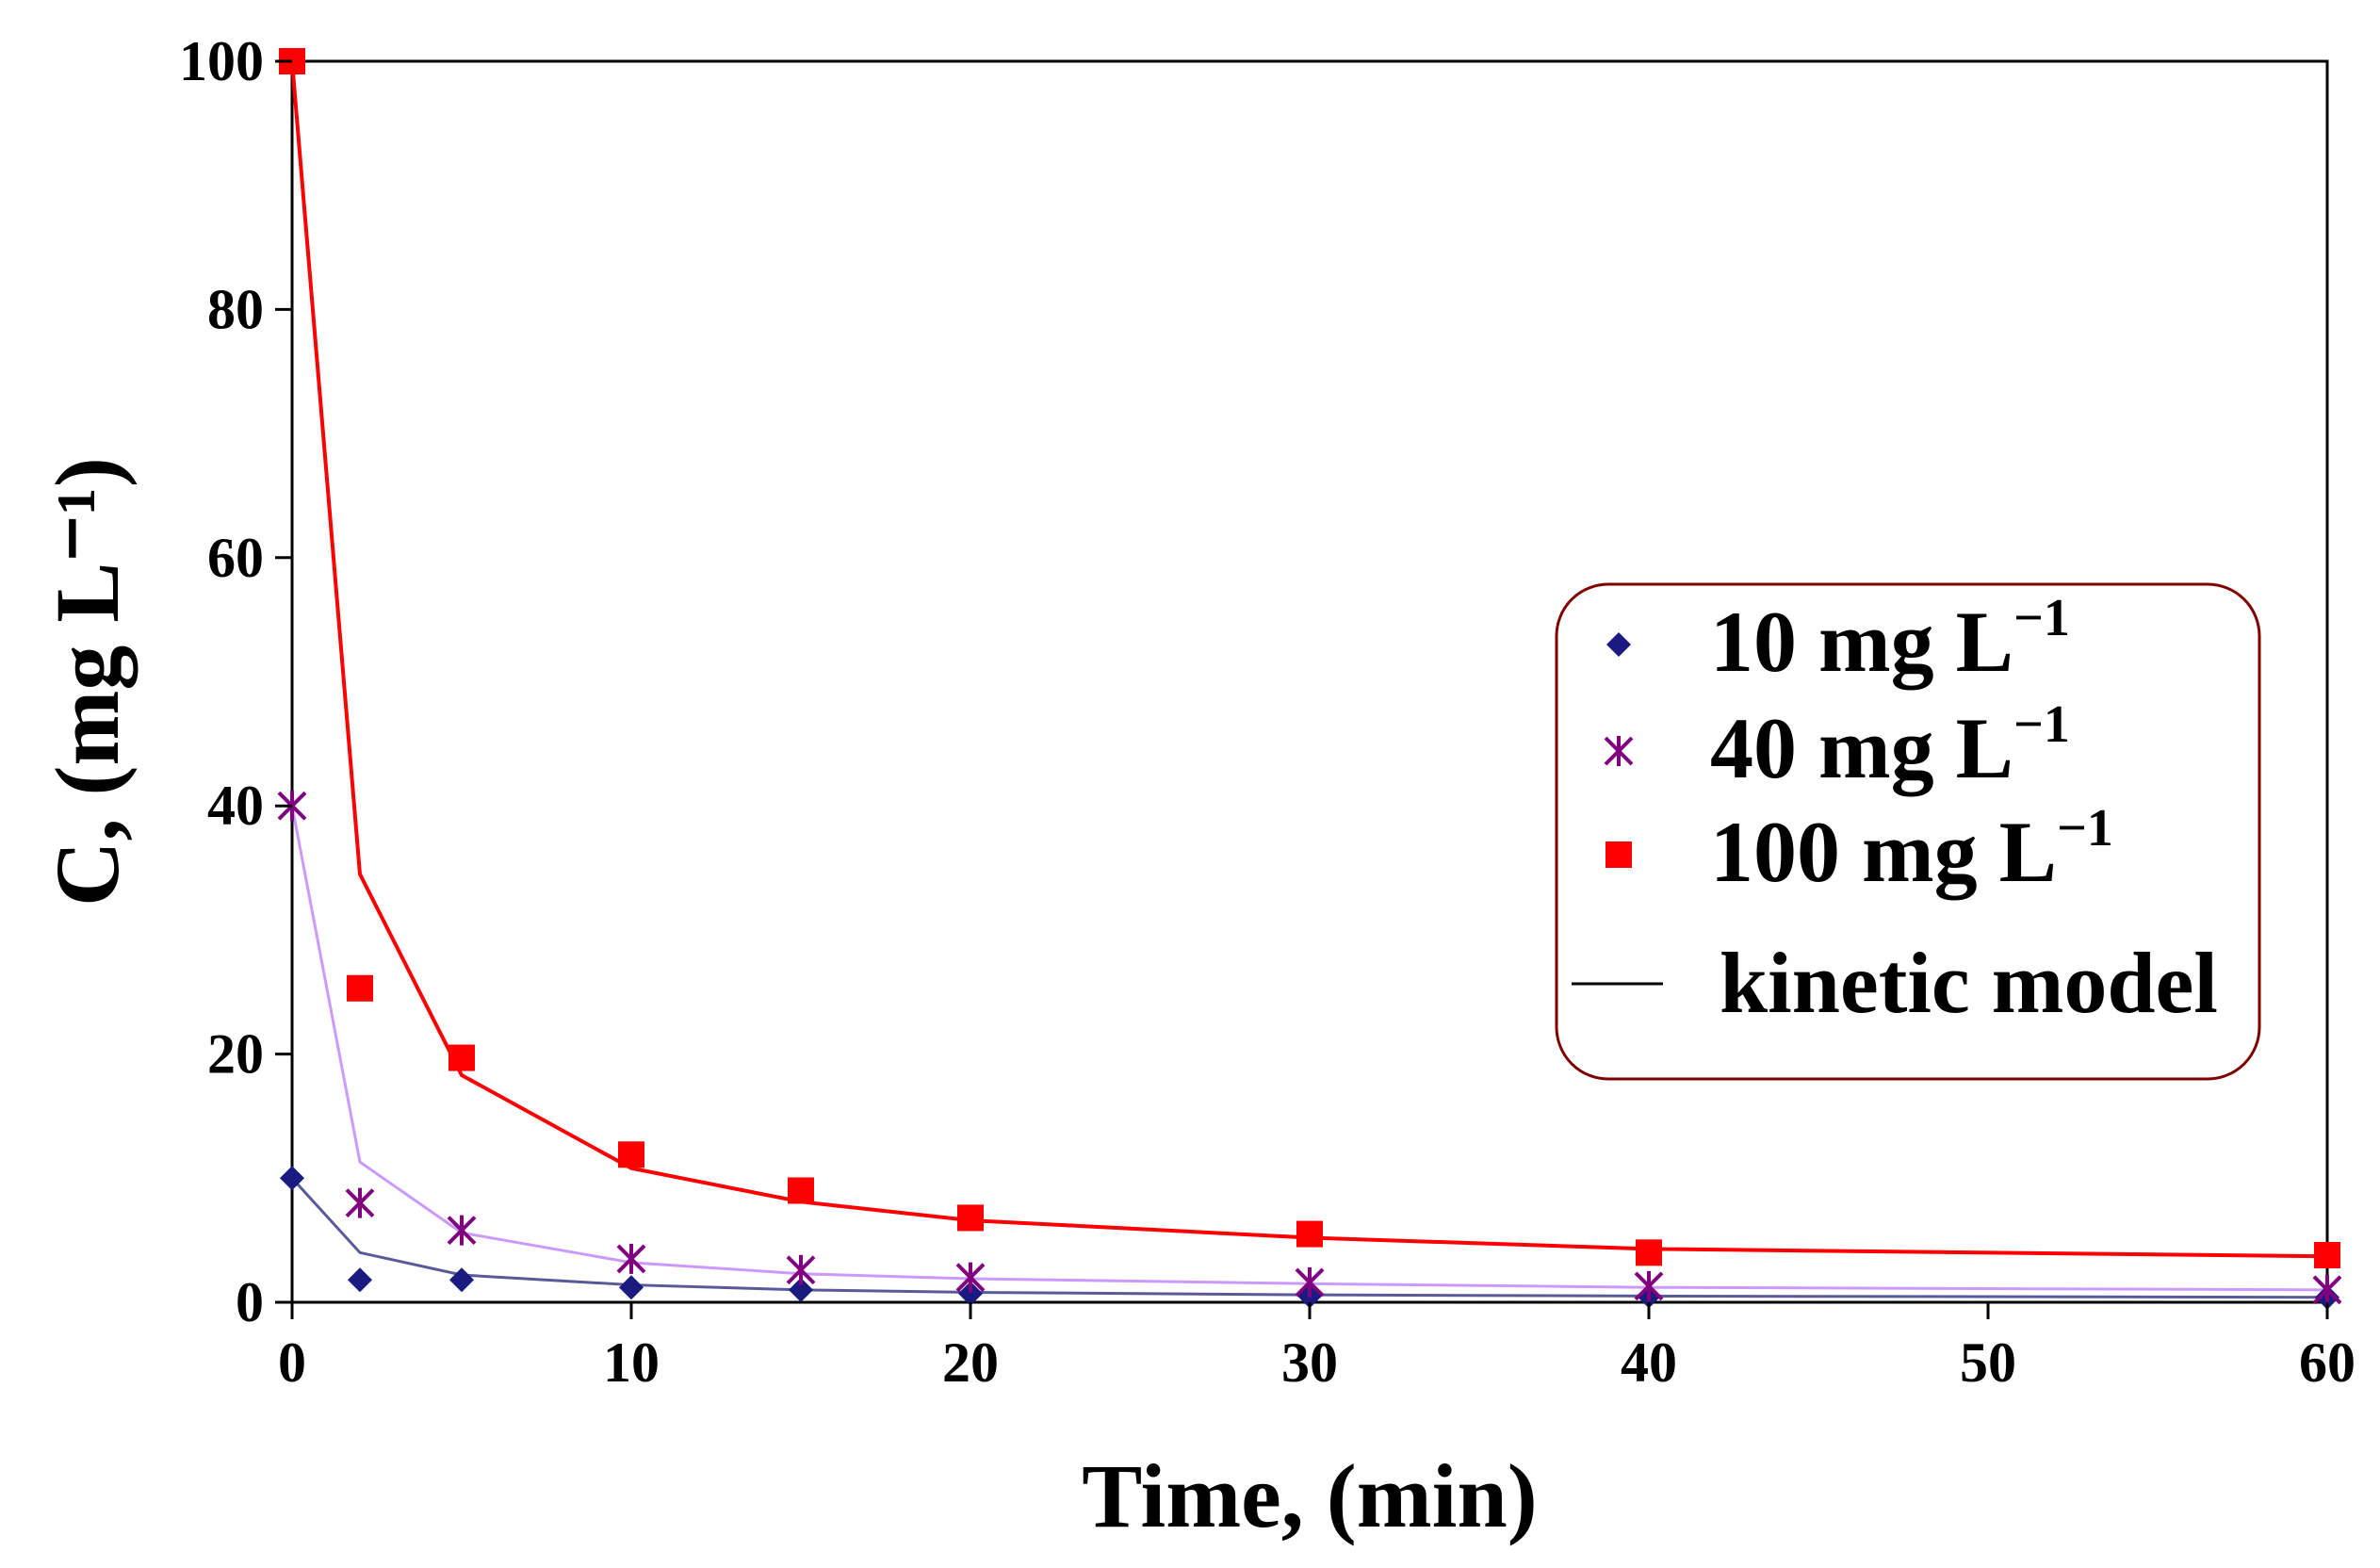  Describe the element at coordinates (292, 1362) in the screenshot. I see `x-tick-label: 0` at that location.